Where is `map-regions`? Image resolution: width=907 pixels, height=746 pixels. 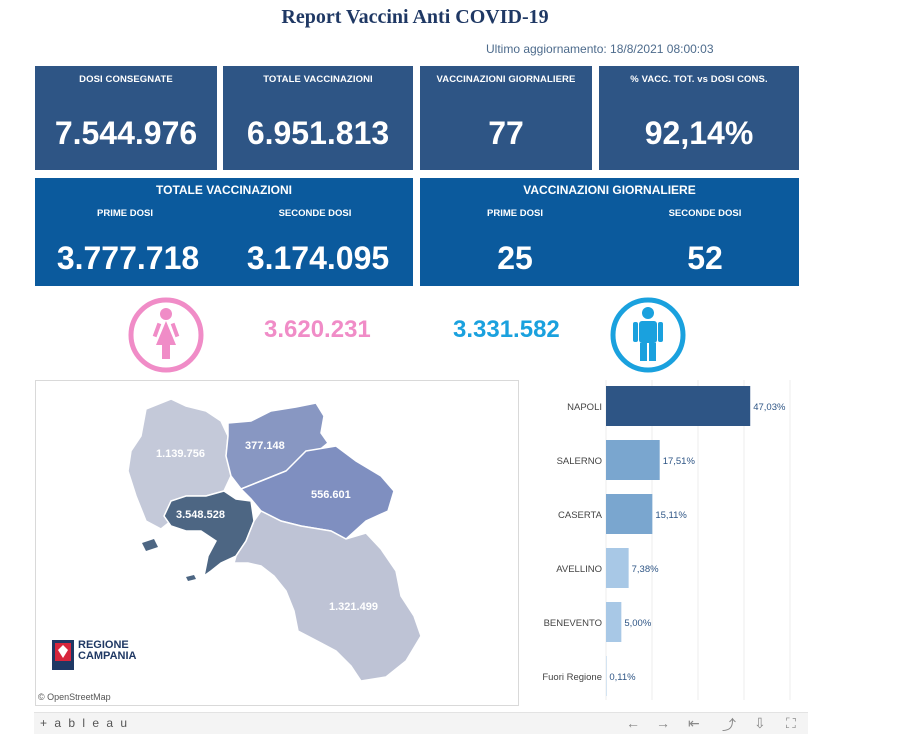 map-regions is located at coordinates (274, 540).